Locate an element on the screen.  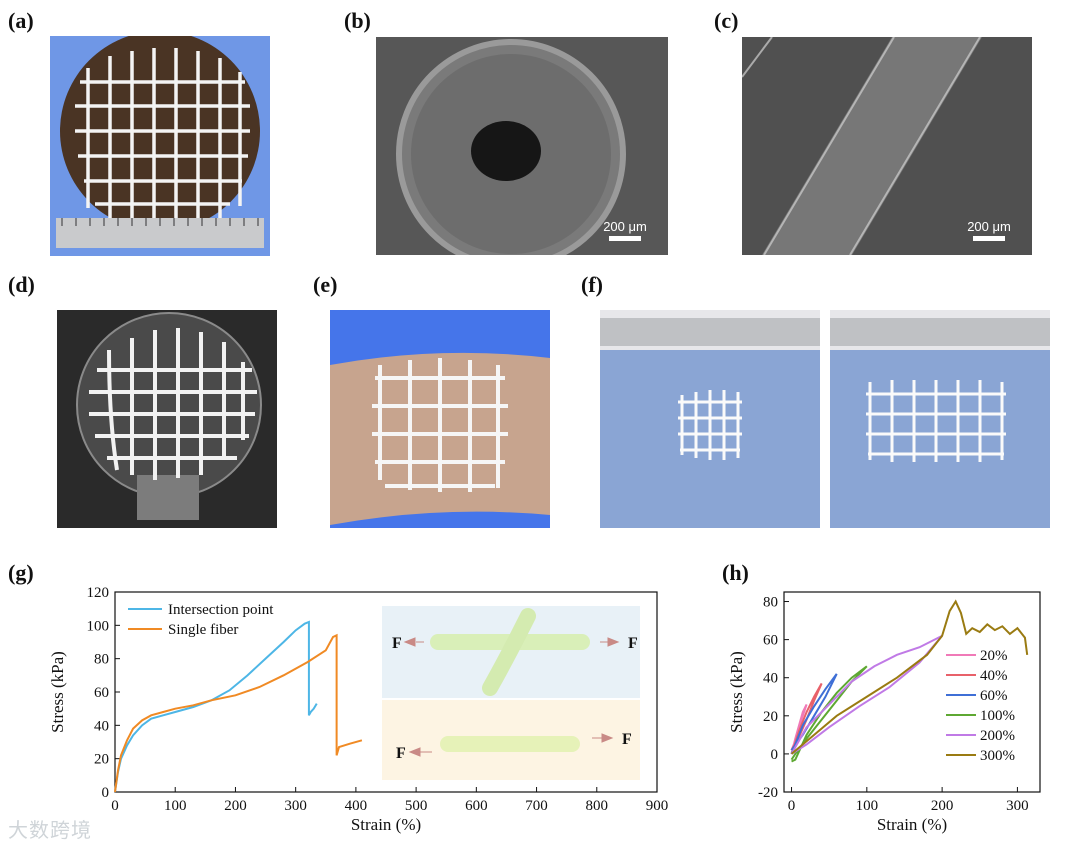
sem-fiber-cross-section: 200 μm is located at coordinates (522, 146).